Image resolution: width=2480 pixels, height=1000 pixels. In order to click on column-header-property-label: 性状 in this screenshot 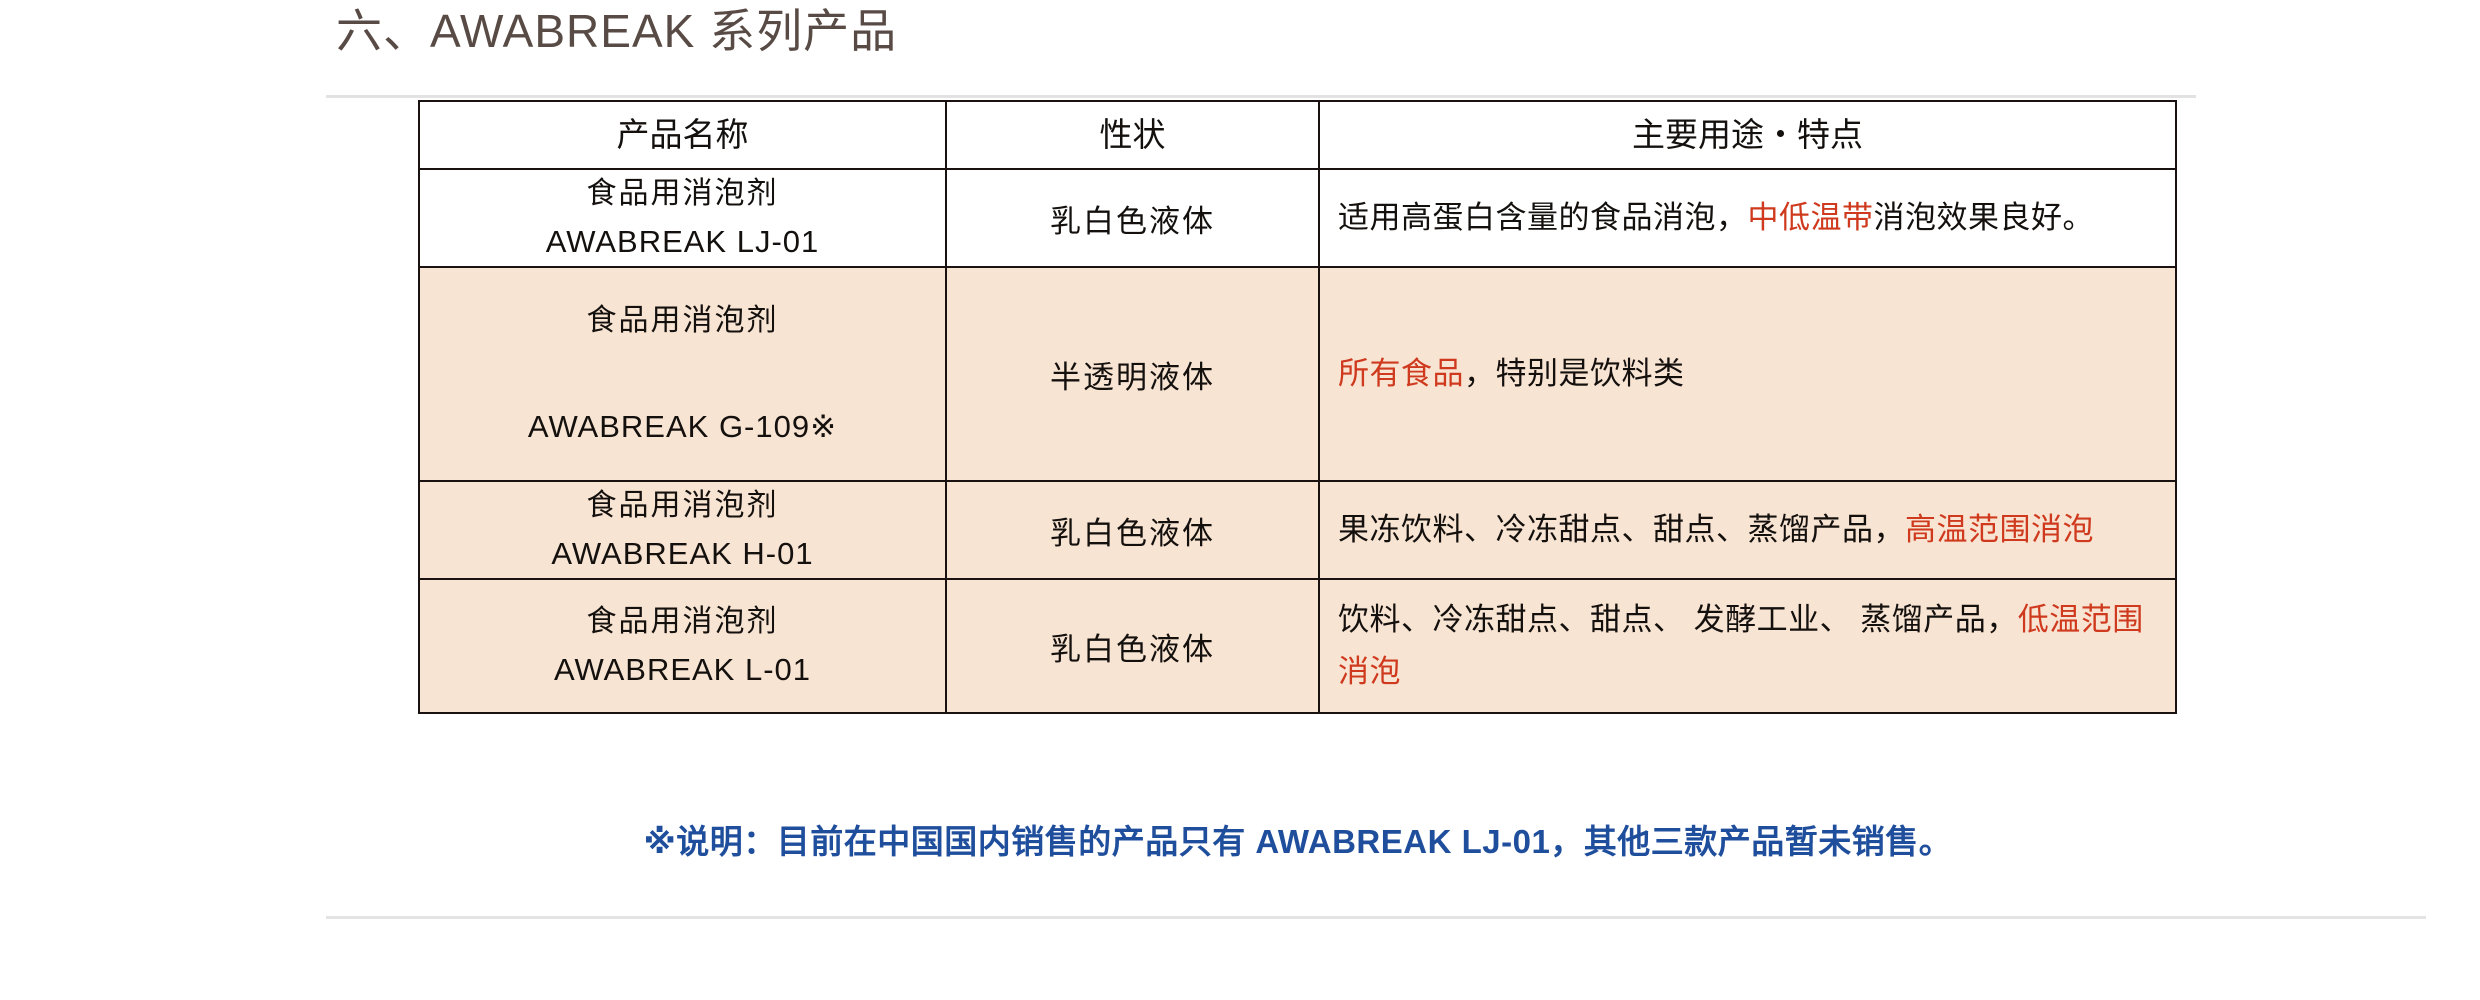, I will do `click(1132, 134)`.